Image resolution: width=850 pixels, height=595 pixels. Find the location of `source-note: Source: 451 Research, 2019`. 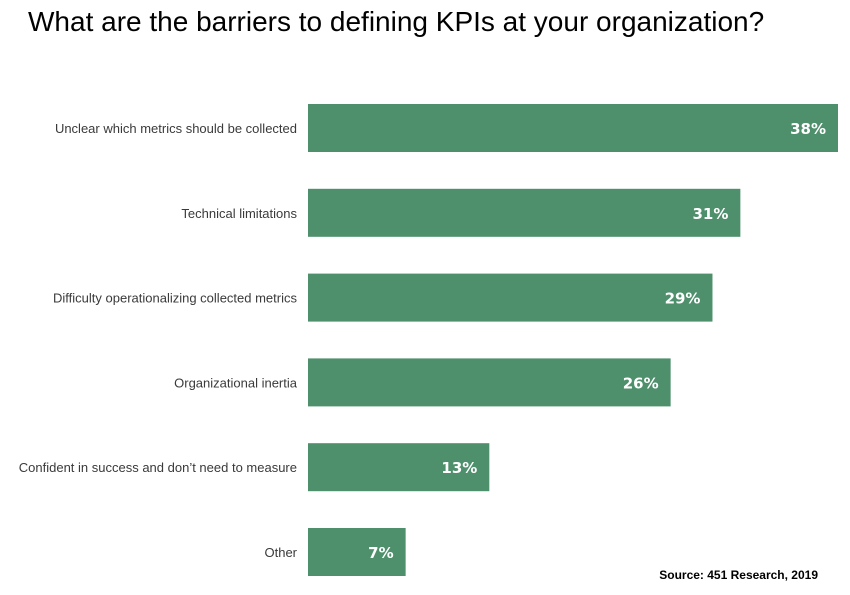

source-note: Source: 451 Research, 2019 is located at coordinates (738, 575).